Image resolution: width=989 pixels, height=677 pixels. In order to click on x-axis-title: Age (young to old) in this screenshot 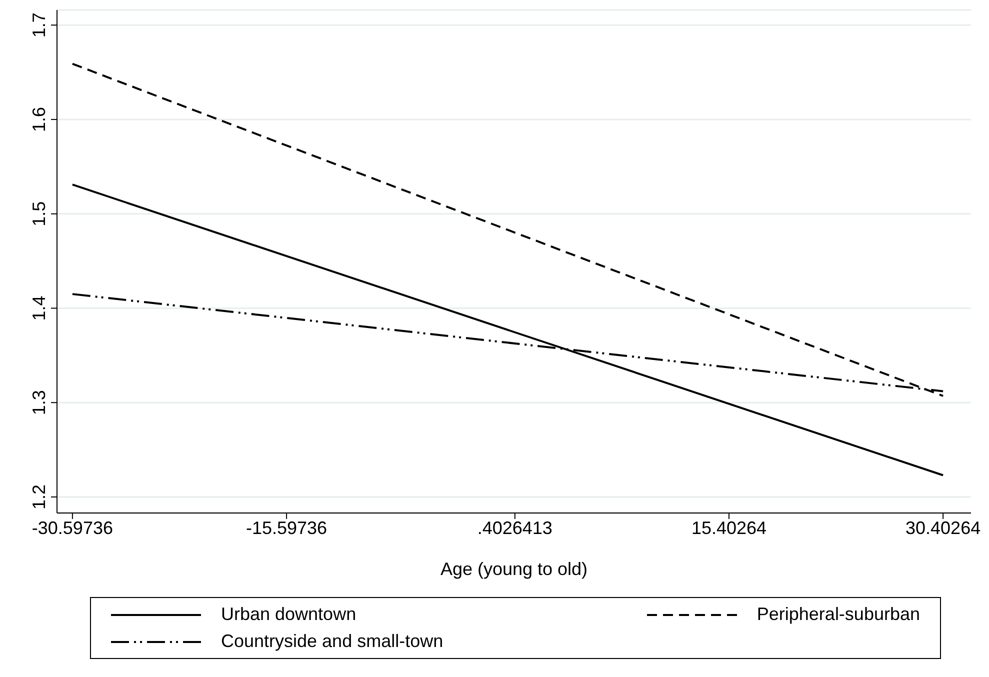, I will do `click(514, 569)`.